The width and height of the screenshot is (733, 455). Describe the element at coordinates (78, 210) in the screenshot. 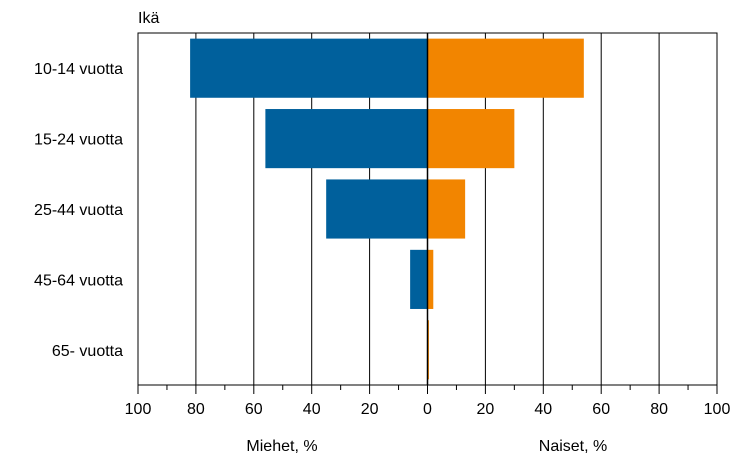

I see `category-label-2: 25-44 vuotta` at that location.